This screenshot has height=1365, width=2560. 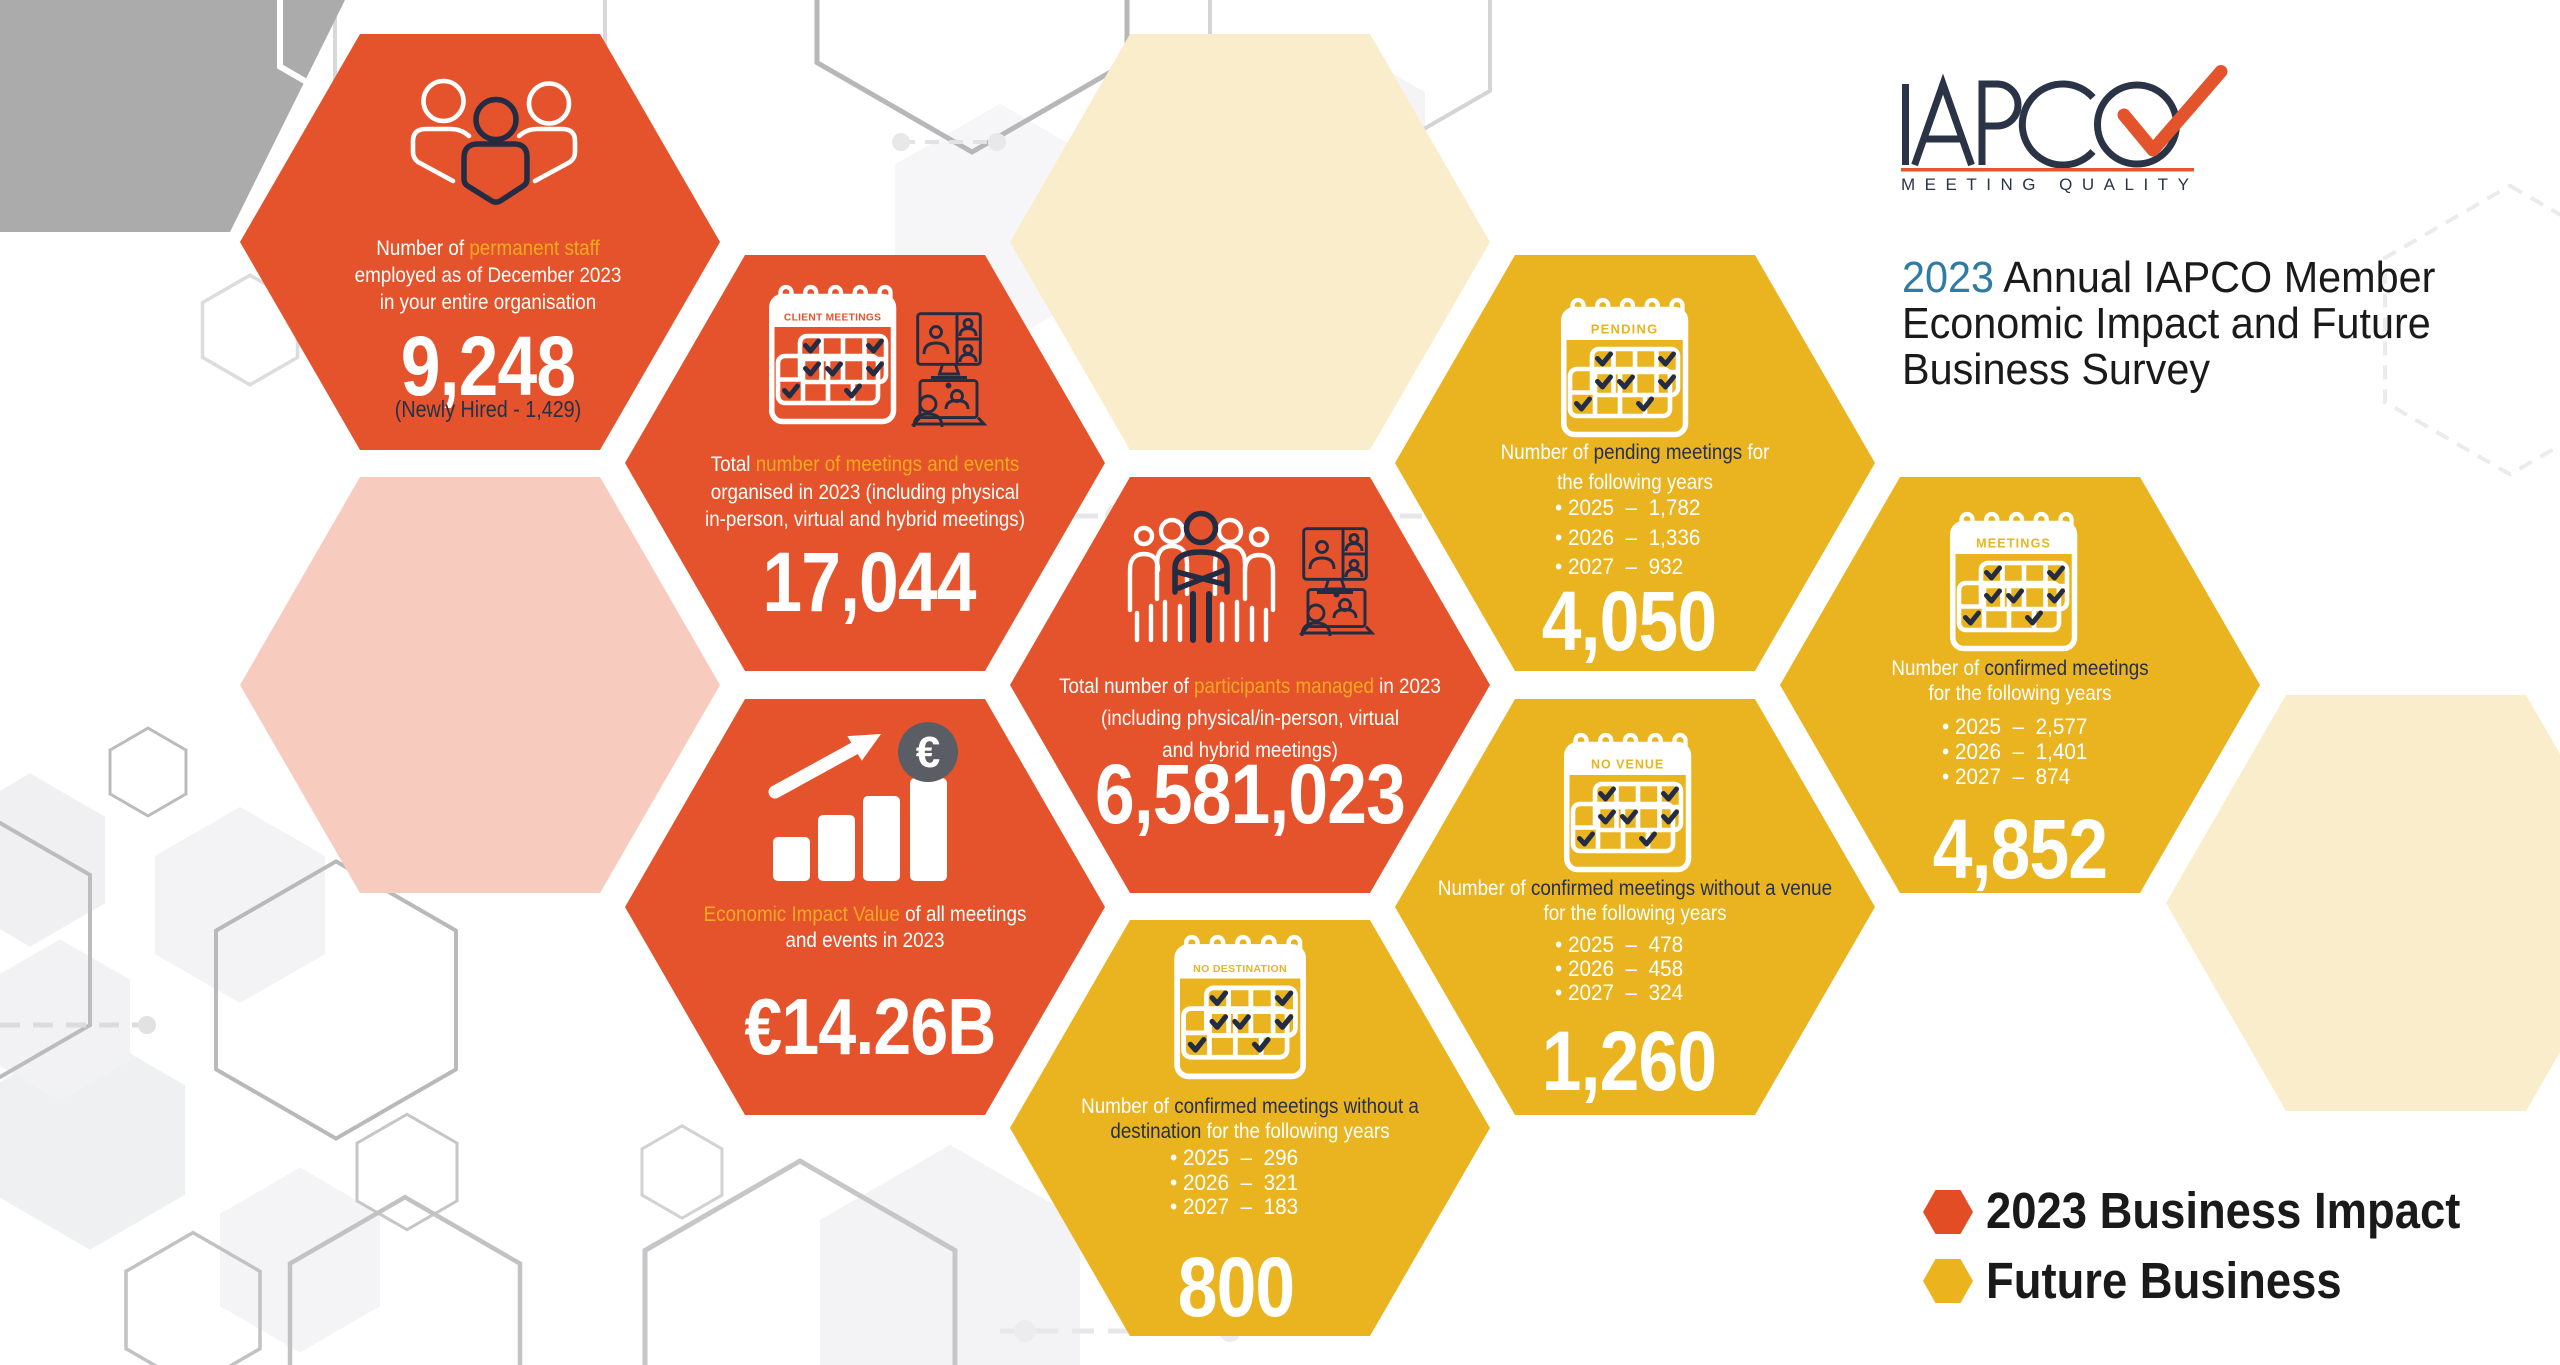 What do you see at coordinates (1240, 969) in the screenshot?
I see `svg-text: NO DESTINATION` at bounding box center [1240, 969].